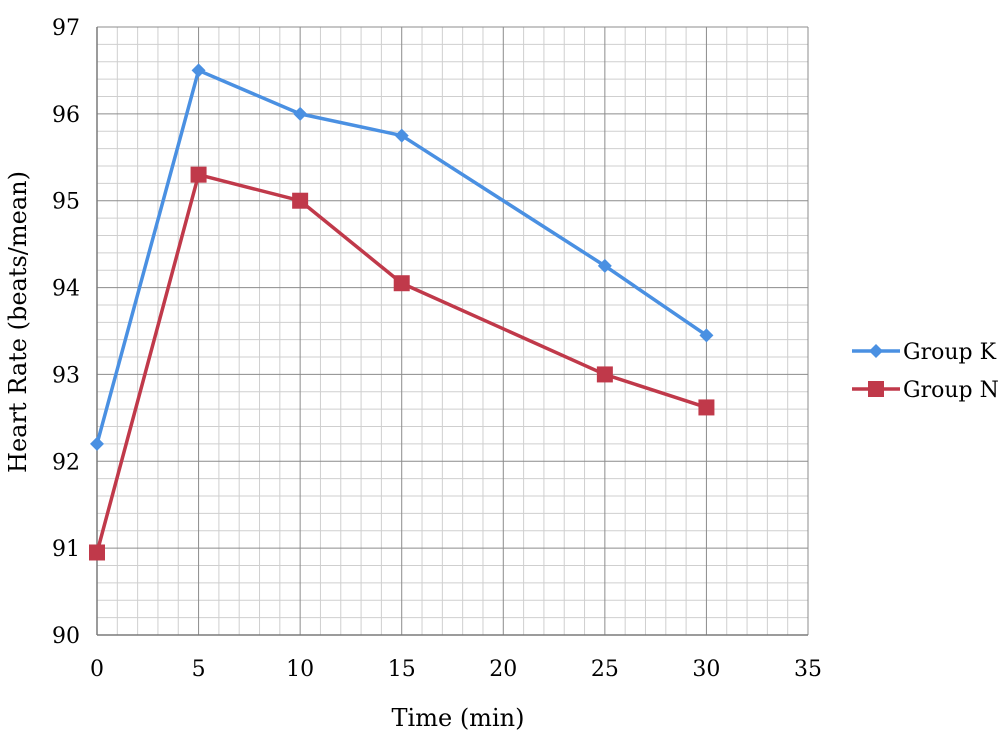  Describe the element at coordinates (66, 332) in the screenshot. I see `y-tick-labels: 90 91 92 93 94 95 96 97` at that location.